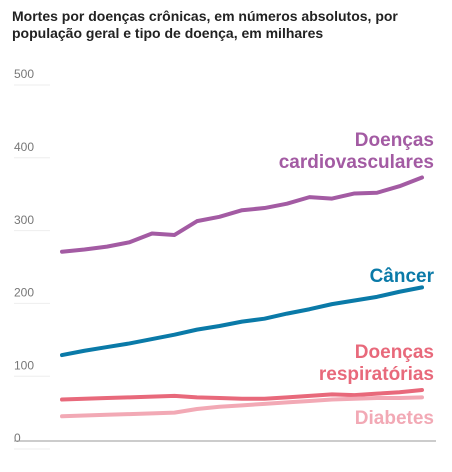 Image resolution: width=452 pixels, height=472 pixels. Describe the element at coordinates (24, 147) in the screenshot. I see `y-tick-label: 400` at that location.